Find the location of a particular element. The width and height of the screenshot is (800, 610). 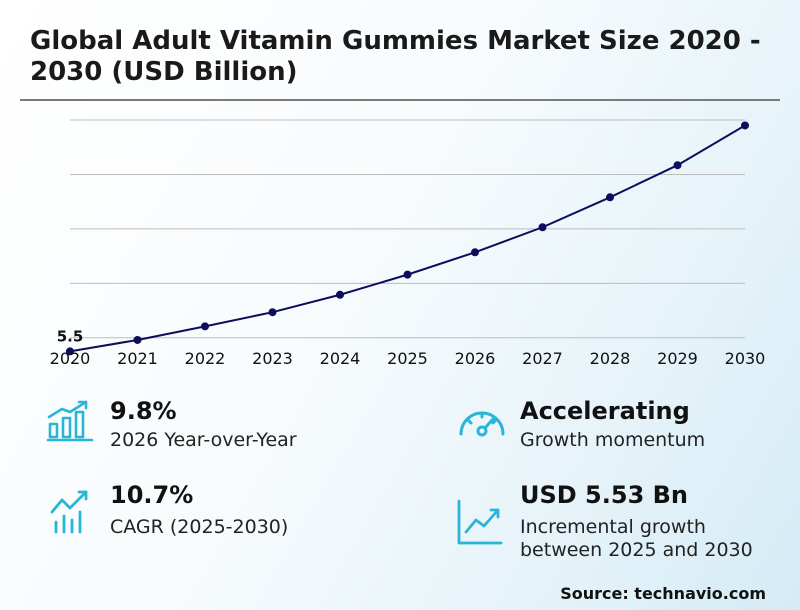

source-credit: Source: technavio.com is located at coordinates (663, 593).